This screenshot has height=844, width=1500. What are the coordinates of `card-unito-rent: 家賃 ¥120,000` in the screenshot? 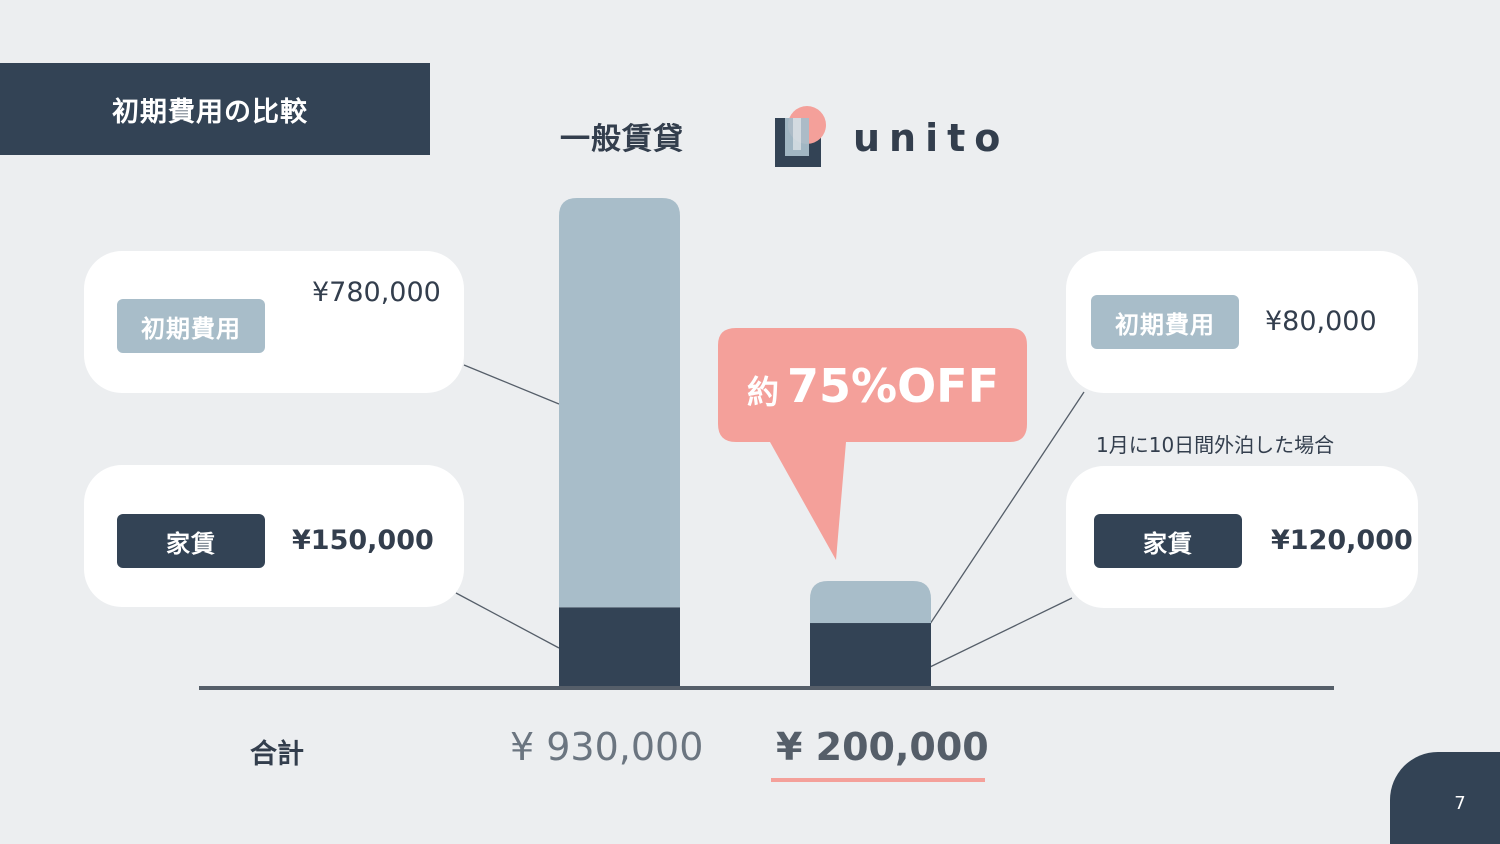 It's located at (1242, 537).